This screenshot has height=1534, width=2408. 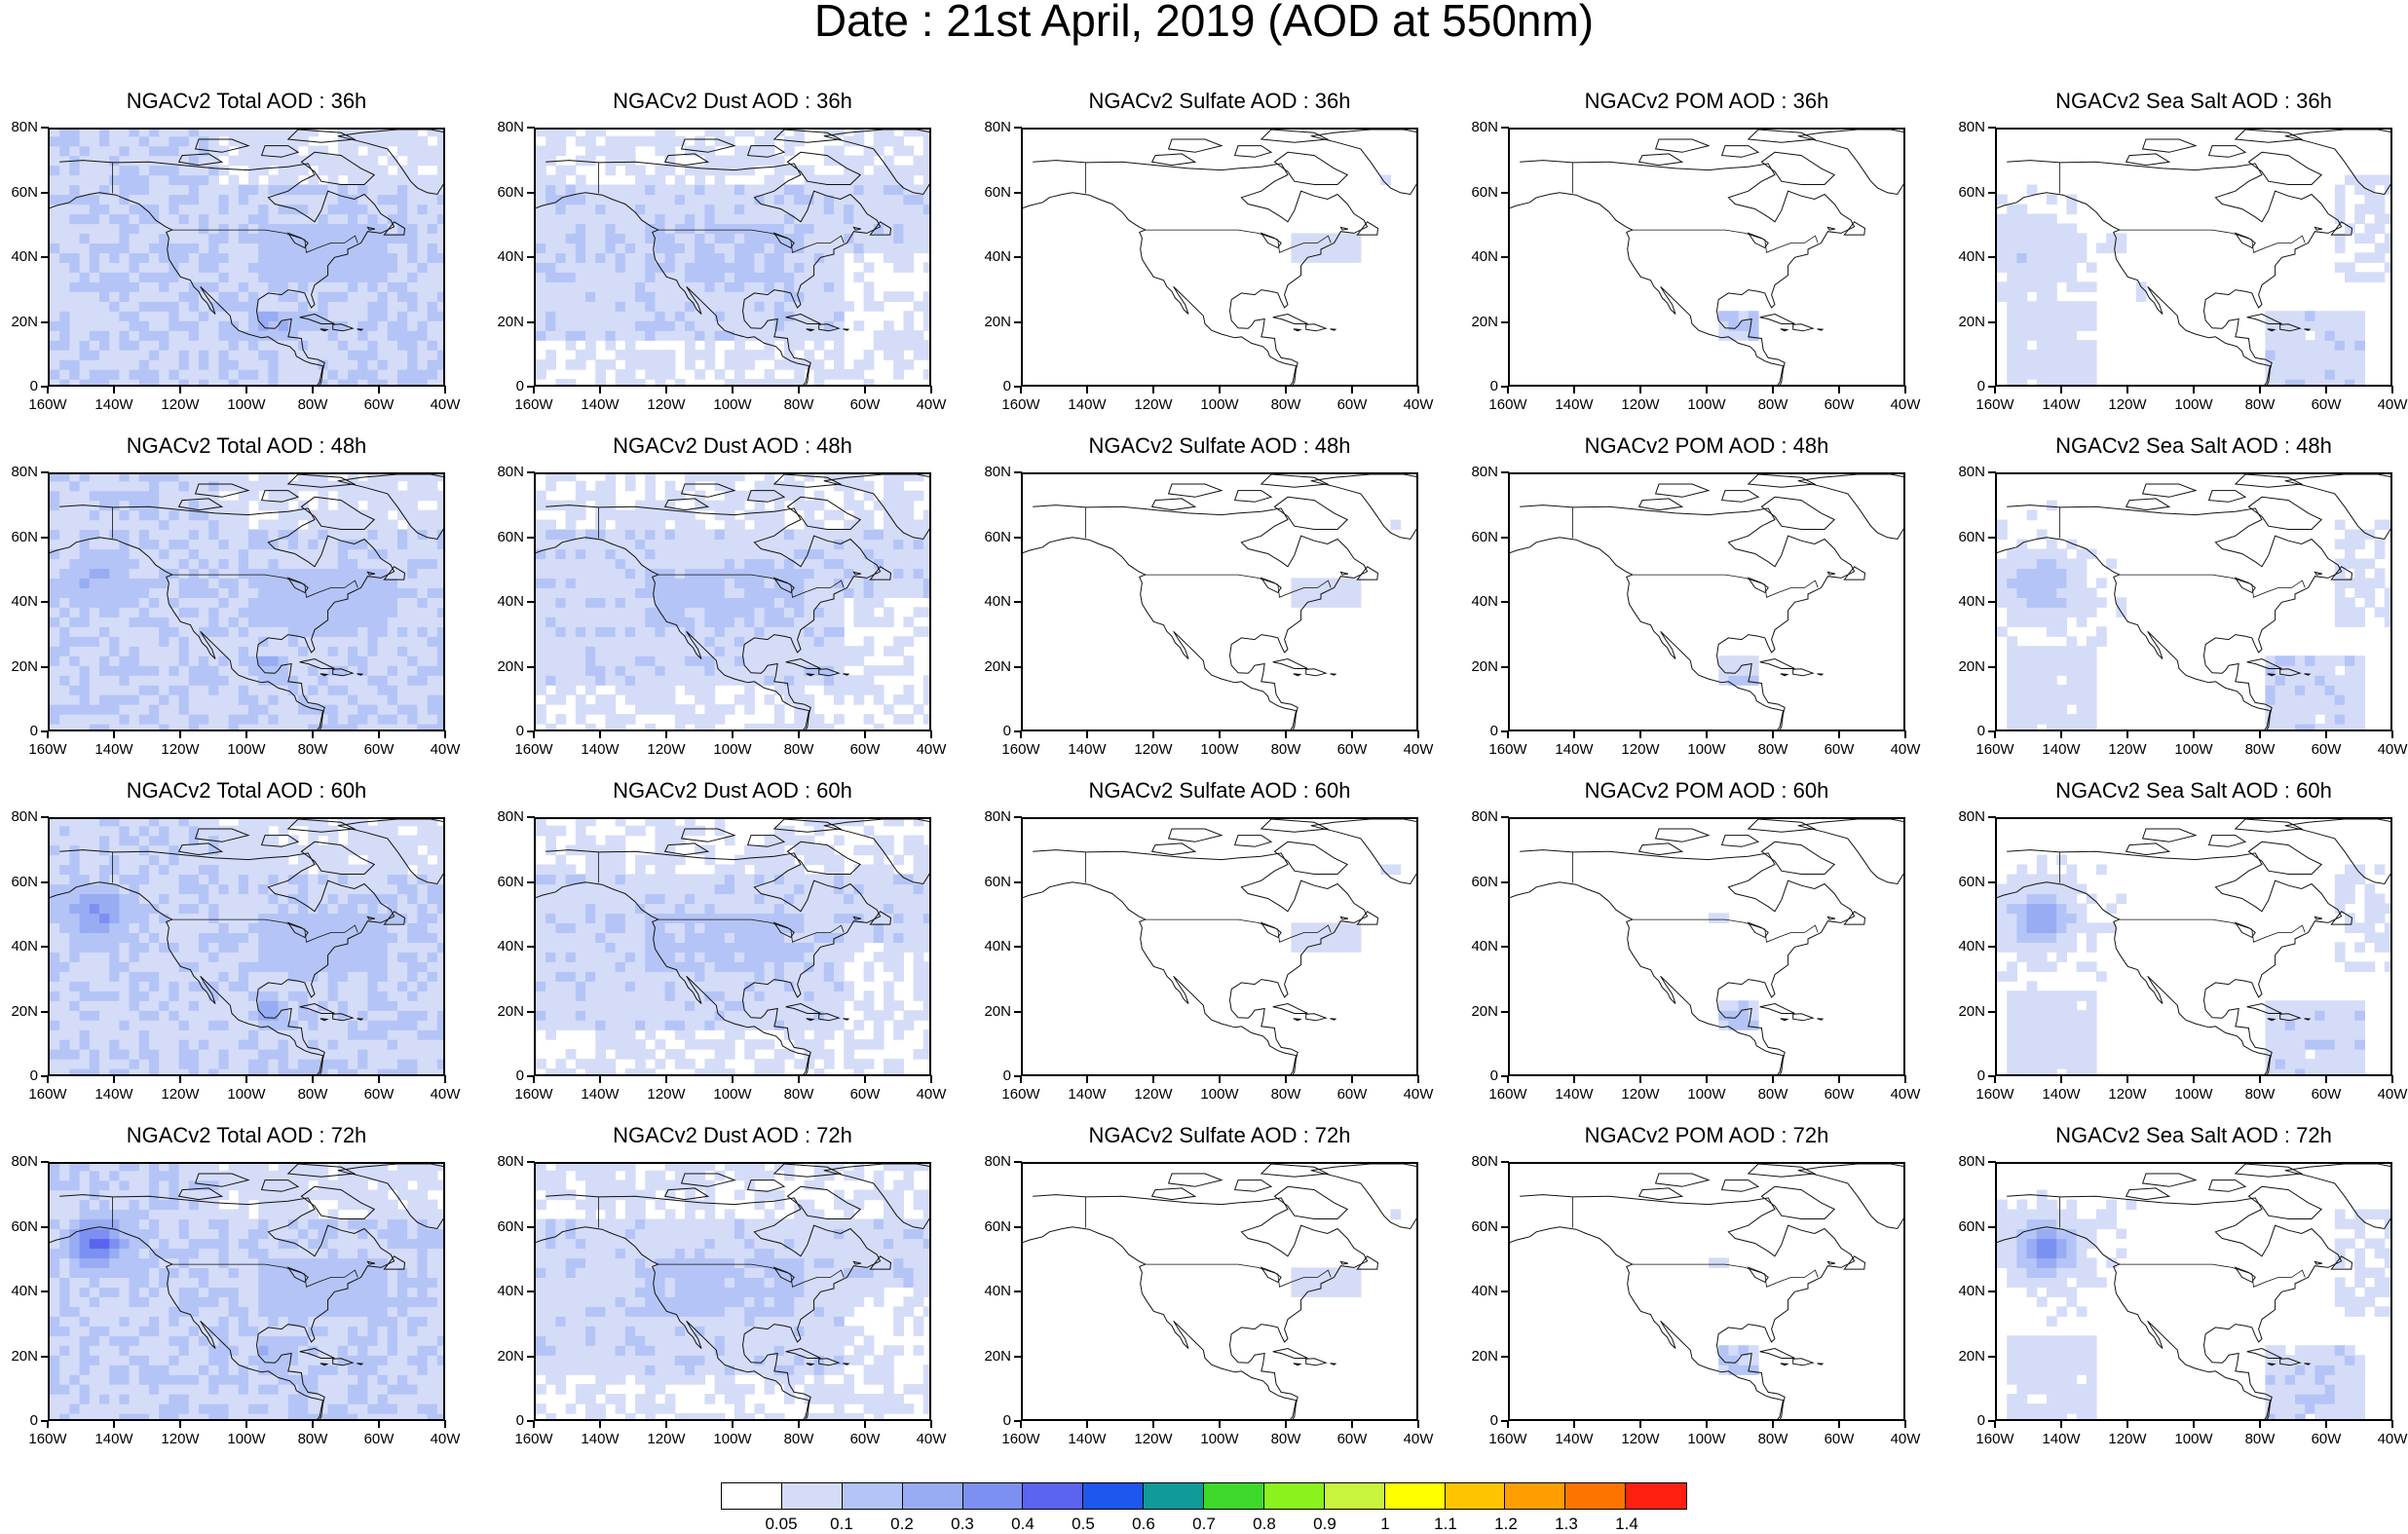 What do you see at coordinates (1286, 734) in the screenshot?
I see `lon-tick` at bounding box center [1286, 734].